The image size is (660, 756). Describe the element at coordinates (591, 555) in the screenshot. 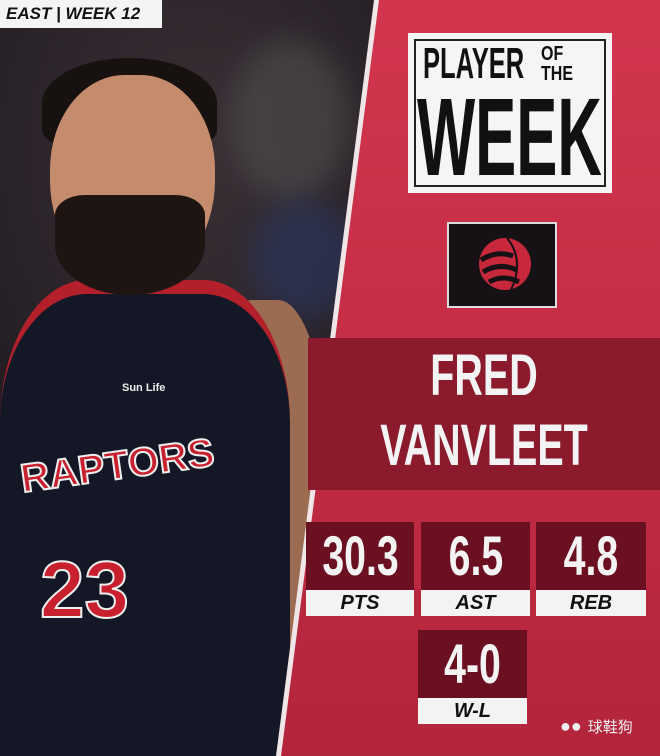

I see `stat-value: 4.8` at that location.